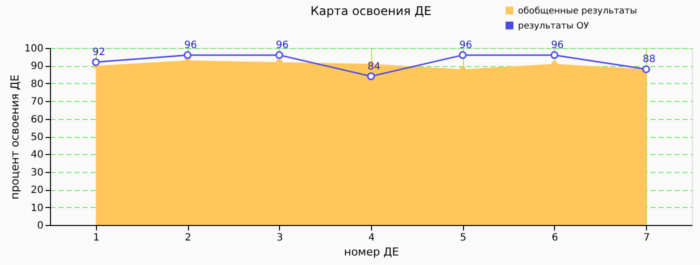 Image resolution: width=700 pixels, height=265 pixels. Describe the element at coordinates (371, 238) in the screenshot. I see `x-tick-label: 4` at that location.